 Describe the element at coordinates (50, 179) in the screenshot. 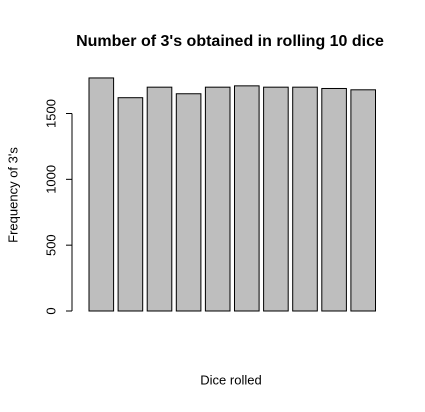

I see `y-tick-label: 1000` at that location.